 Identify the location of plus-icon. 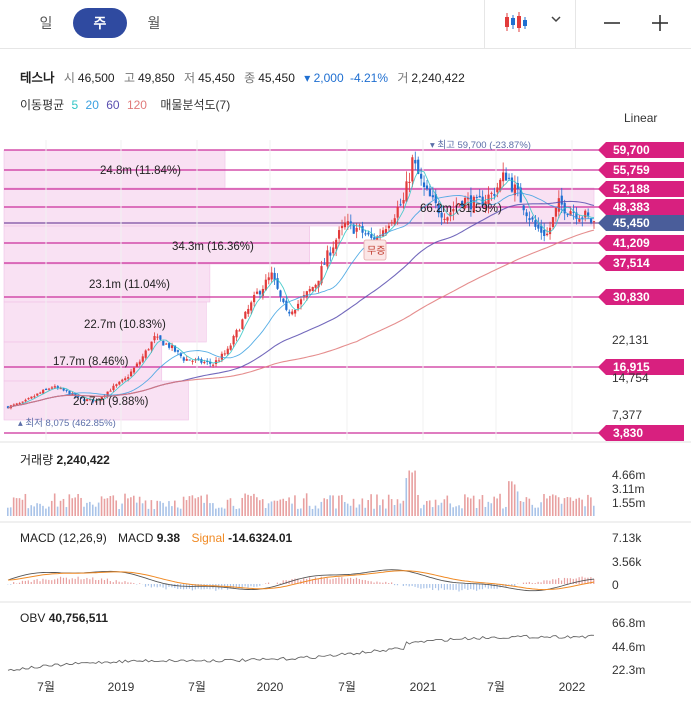
(660, 25).